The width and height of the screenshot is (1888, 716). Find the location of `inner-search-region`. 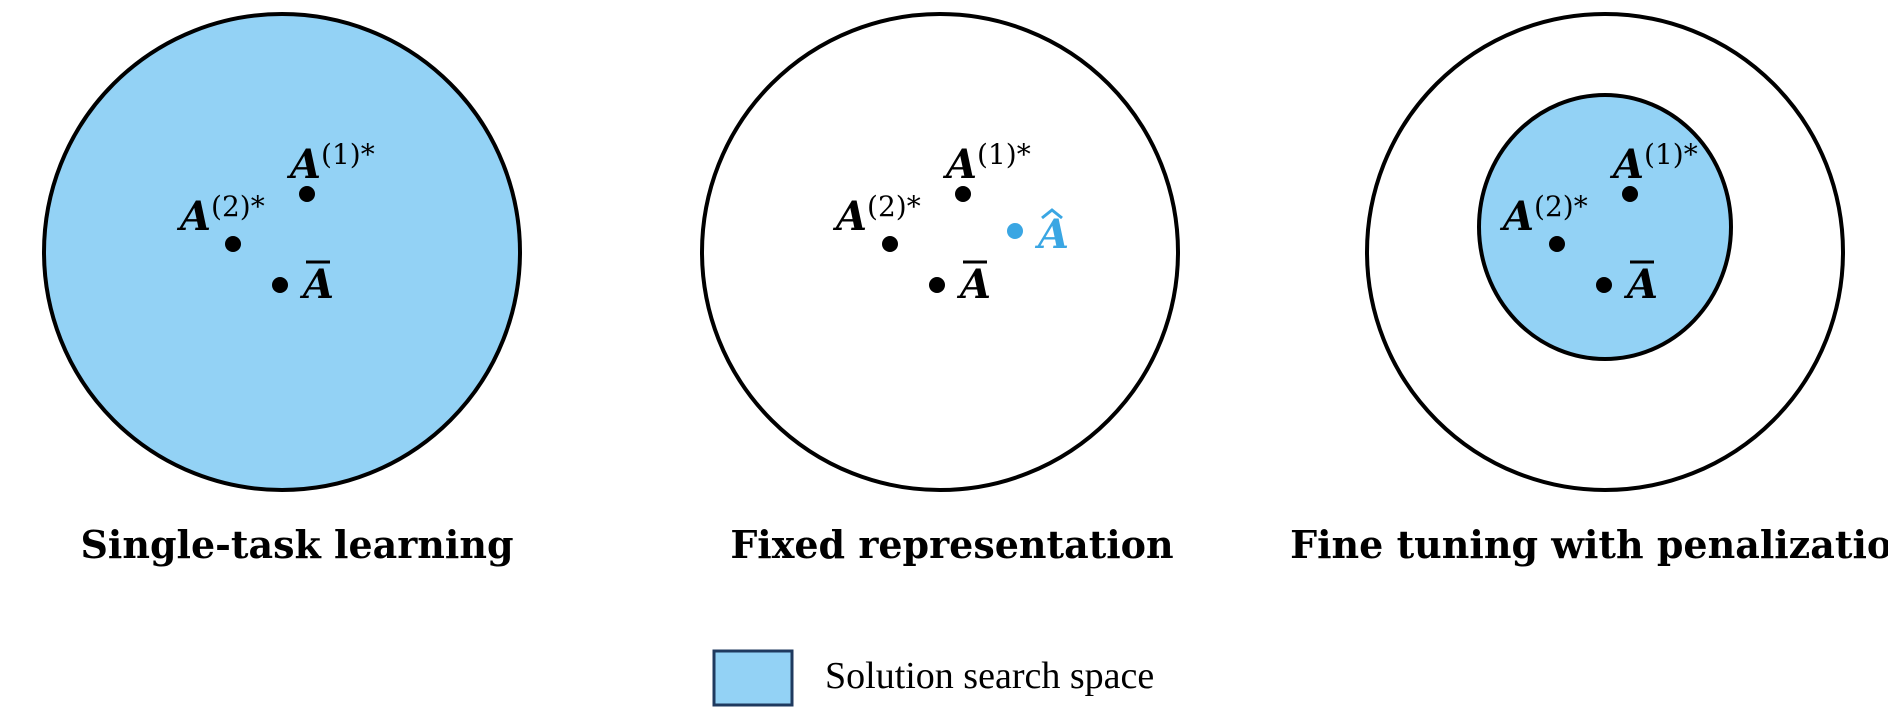

inner-search-region is located at coordinates (1605, 227).